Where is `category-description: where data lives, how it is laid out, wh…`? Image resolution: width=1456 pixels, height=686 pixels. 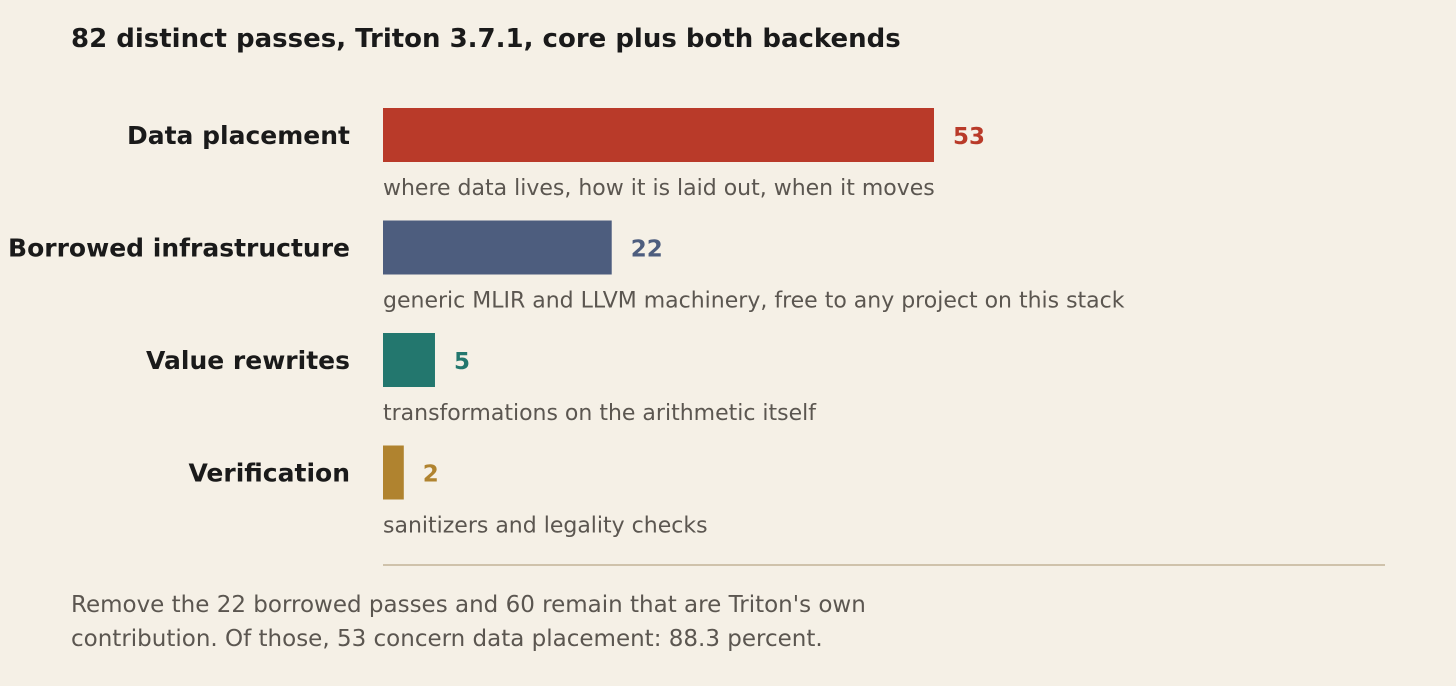 category-description: where data lives, how it is laid out, wh… is located at coordinates (659, 188).